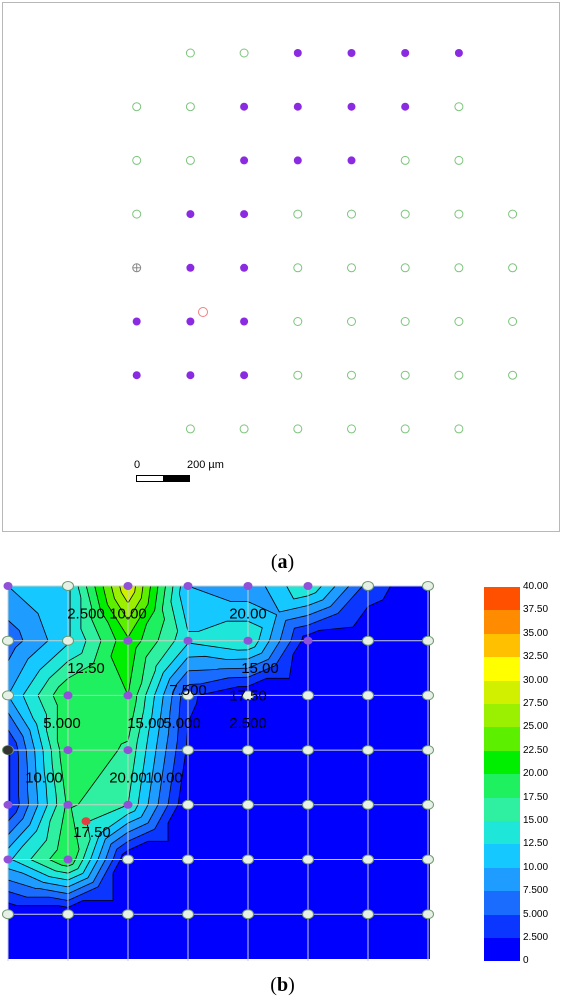 The height and width of the screenshot is (1000, 565). I want to click on highlight-marker, so click(203, 312).